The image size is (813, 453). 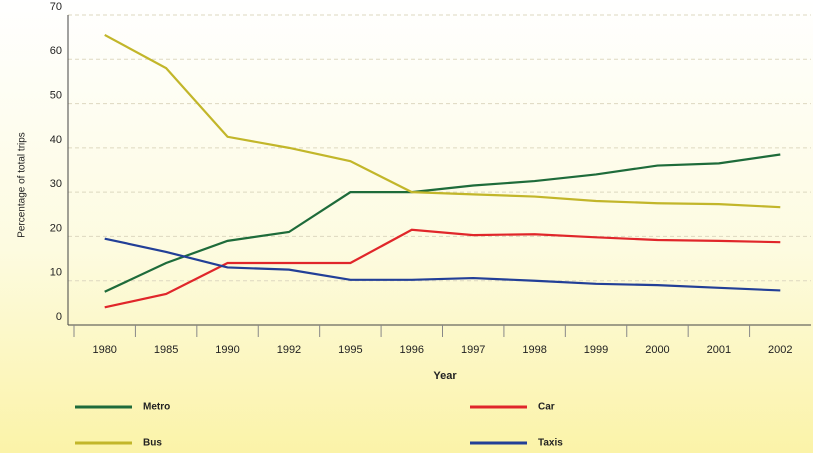 What do you see at coordinates (152, 443) in the screenshot?
I see `legend-label: Bus` at bounding box center [152, 443].